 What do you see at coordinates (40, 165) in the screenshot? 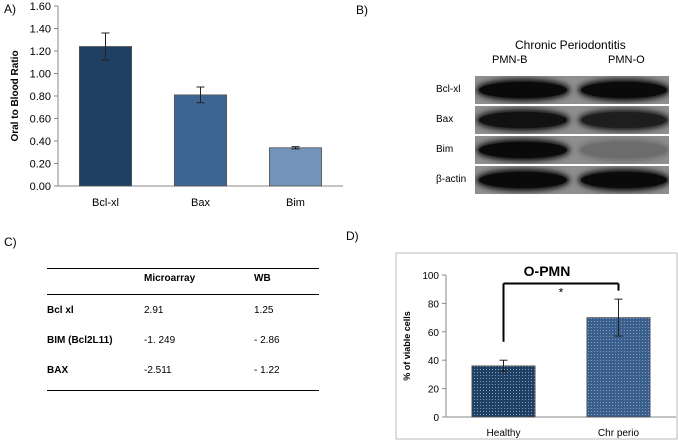
I see `y-tick-label: 0.20` at bounding box center [40, 165].